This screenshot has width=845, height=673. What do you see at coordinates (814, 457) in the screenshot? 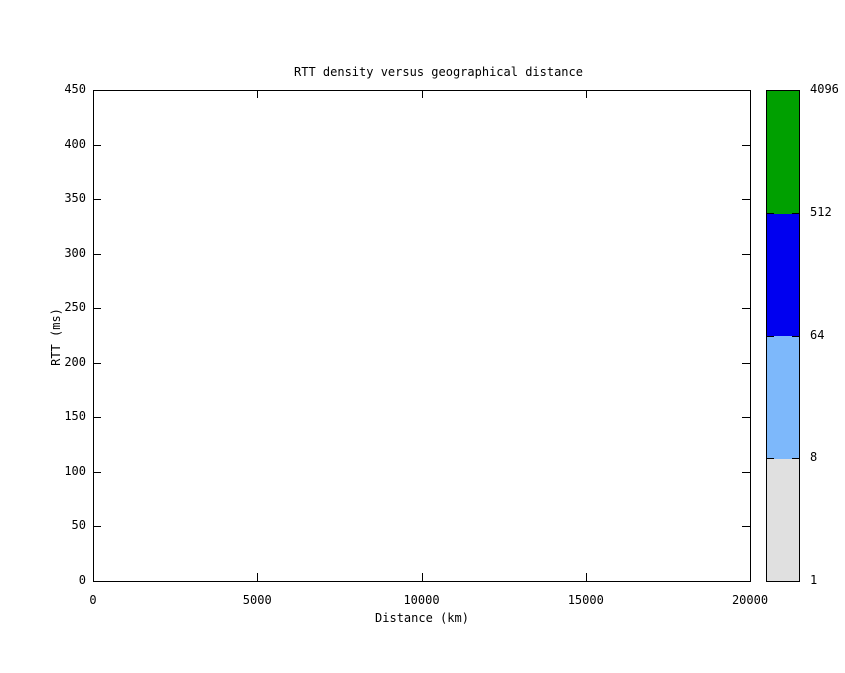
I see `colorbar-tick-label: 8` at bounding box center [814, 457].